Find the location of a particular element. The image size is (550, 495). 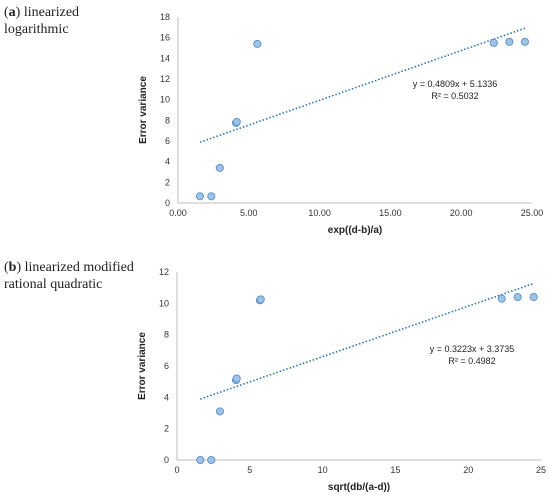

panel-a-label: (a) linearized logarithmic is located at coordinates (42, 21).